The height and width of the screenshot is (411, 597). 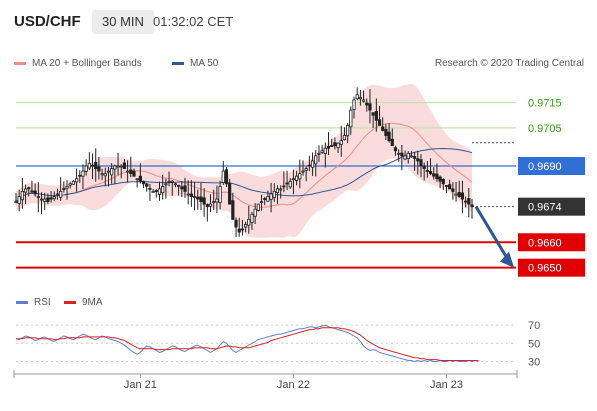 I want to click on legend-ma50: MA 50, so click(x=195, y=63).